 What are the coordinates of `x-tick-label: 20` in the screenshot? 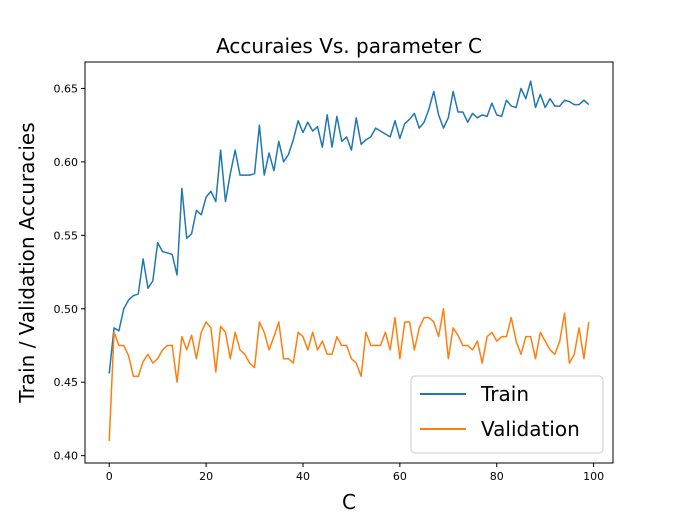 It's located at (206, 476).